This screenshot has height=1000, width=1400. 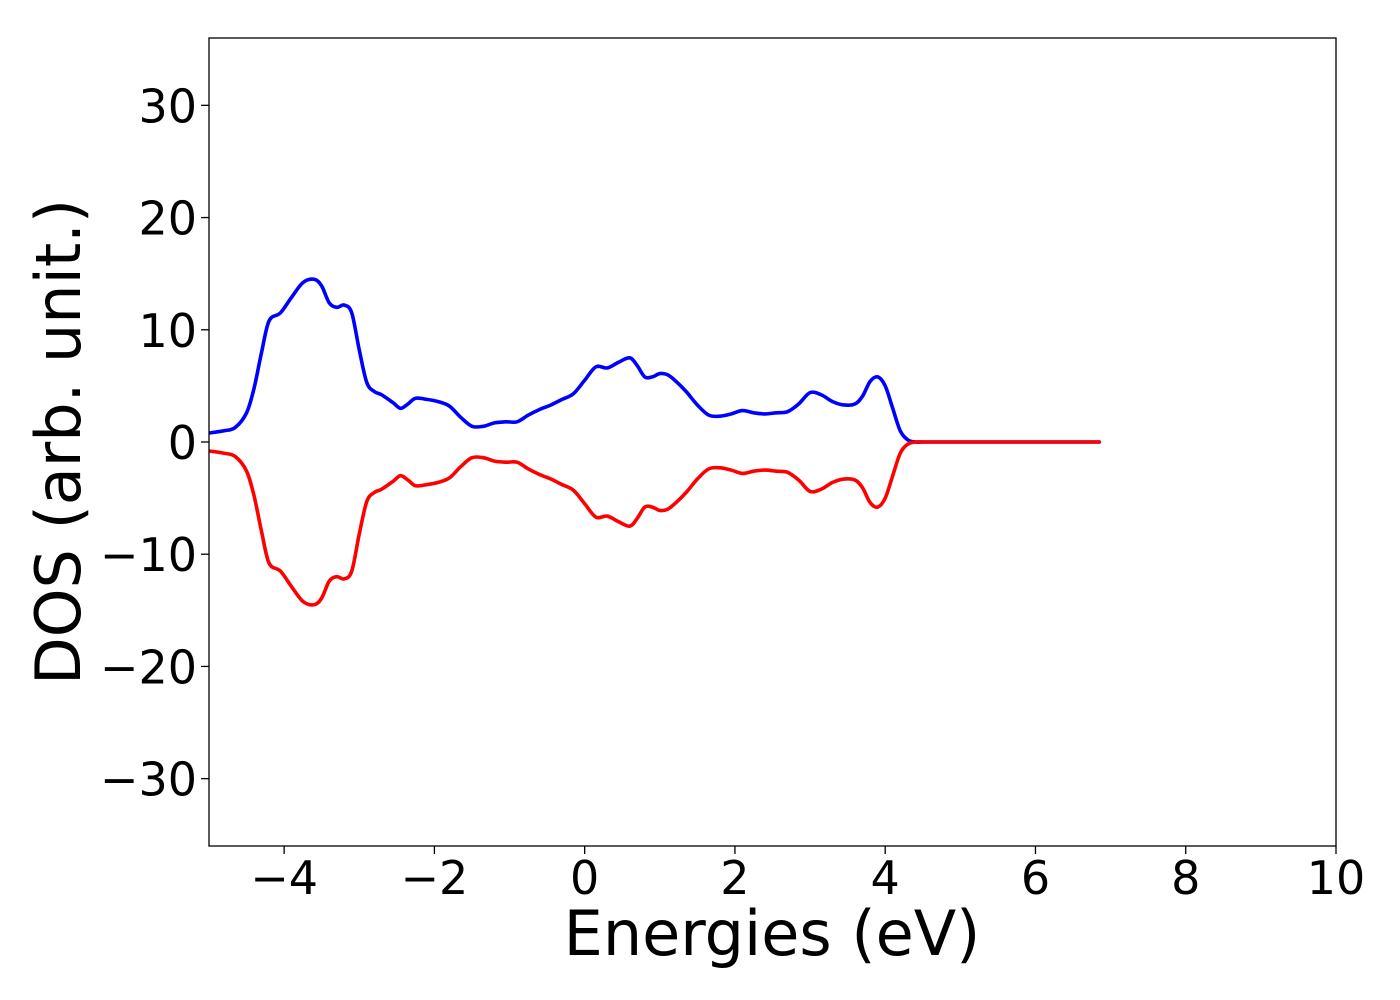 I want to click on y-axis-title: DOS (arb. unit.), so click(x=58, y=442).